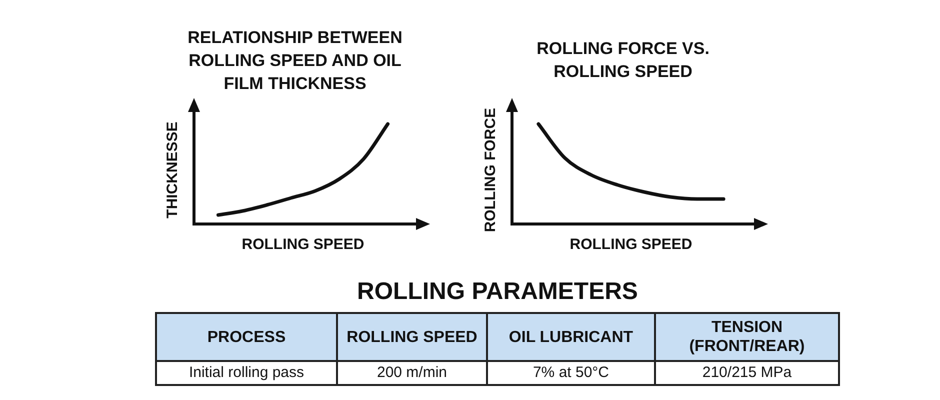 The width and height of the screenshot is (940, 400). I want to click on y-axis-title: ROLLING FORCE, so click(491, 170).